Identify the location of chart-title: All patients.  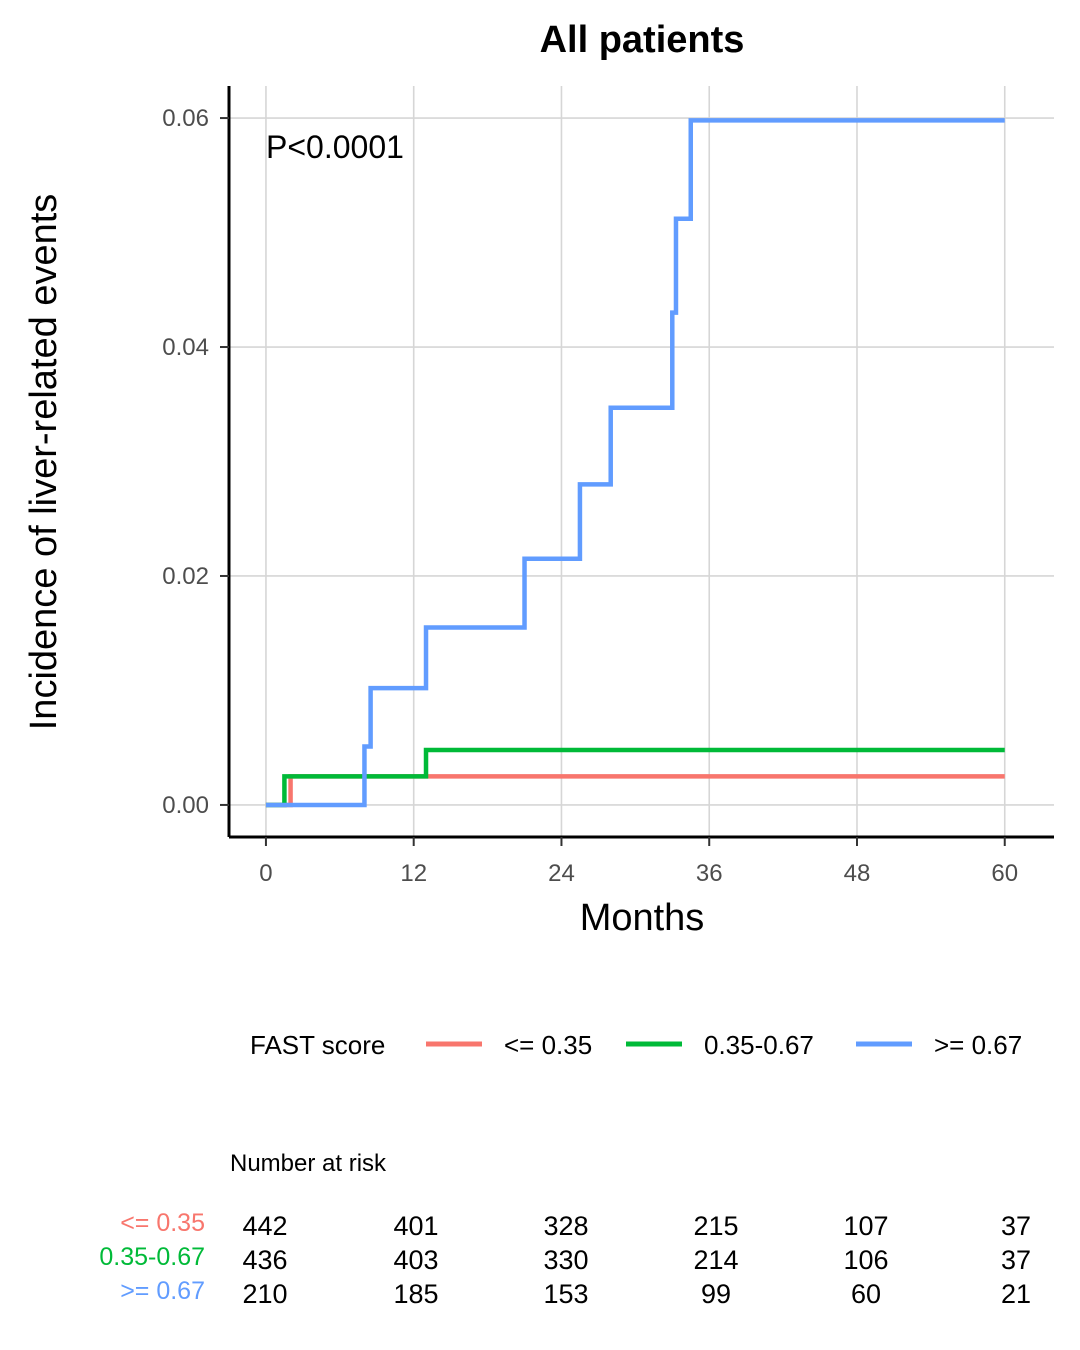
(642, 40).